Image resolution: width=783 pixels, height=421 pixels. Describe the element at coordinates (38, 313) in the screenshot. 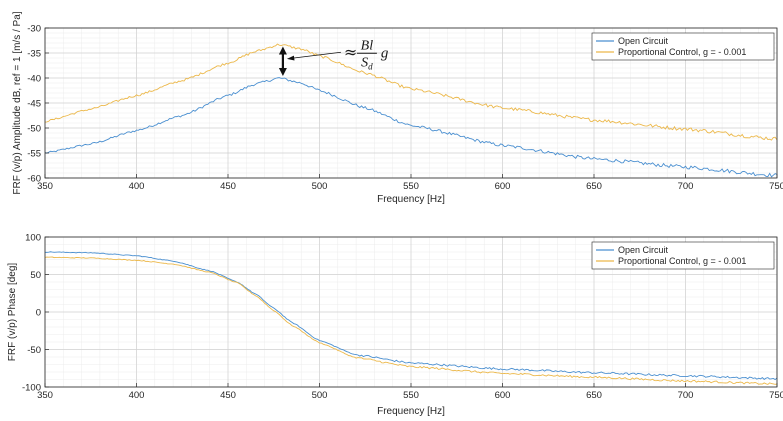

I see `y-tick-label: 0` at that location.